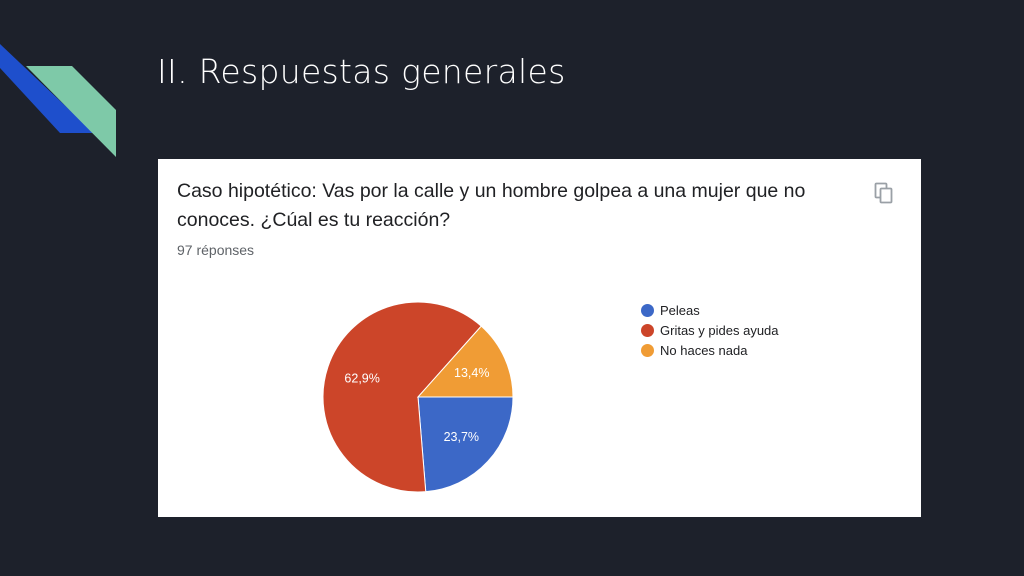  Describe the element at coordinates (361, 71) in the screenshot. I see `slide-title: II. Respuestas generales` at that location.